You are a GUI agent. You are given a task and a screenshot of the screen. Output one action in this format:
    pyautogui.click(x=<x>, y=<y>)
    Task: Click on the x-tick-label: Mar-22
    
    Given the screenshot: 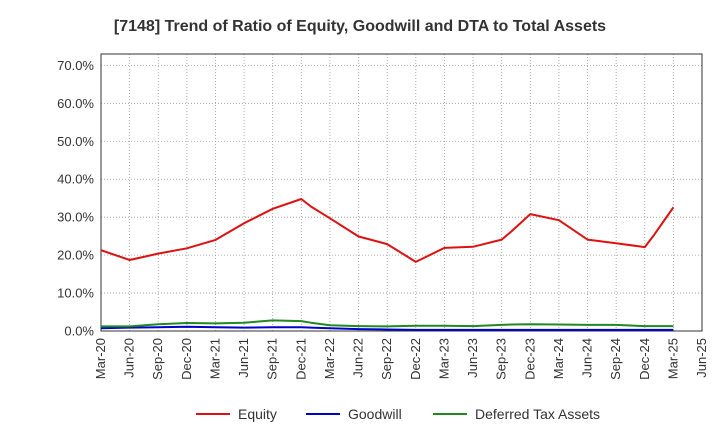 What is the action you would take?
    pyautogui.click(x=329, y=358)
    